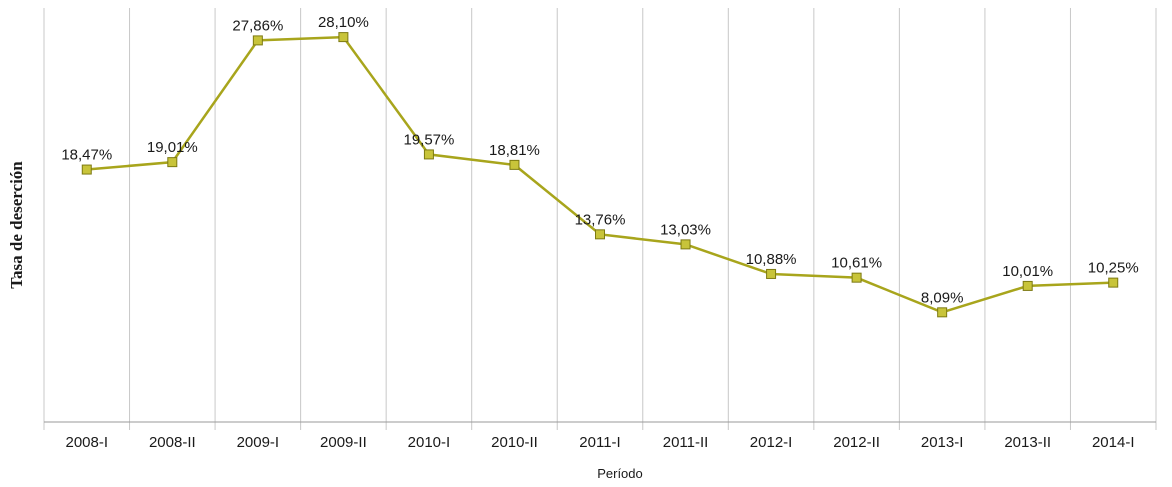 The width and height of the screenshot is (1172, 487). Describe the element at coordinates (942, 297) in the screenshot. I see `data-label: 8,09%` at that location.